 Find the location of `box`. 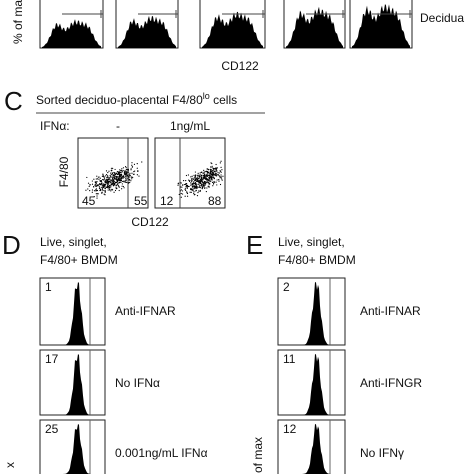

box is located at coordinates (72, 446).